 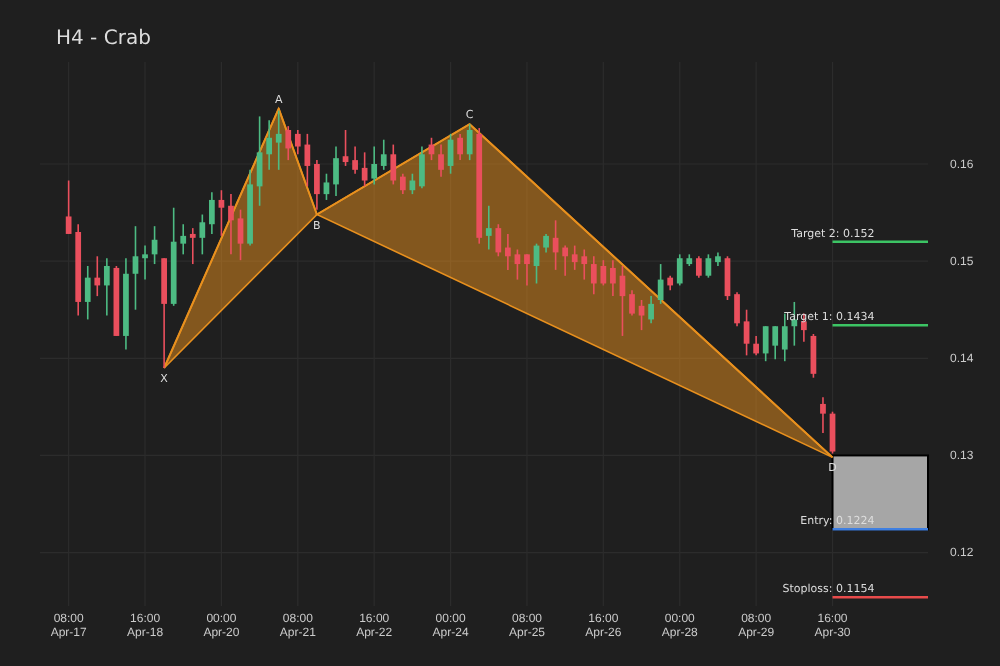 What do you see at coordinates (103, 39) in the screenshot?
I see `chart-title: H4 - Crab` at bounding box center [103, 39].